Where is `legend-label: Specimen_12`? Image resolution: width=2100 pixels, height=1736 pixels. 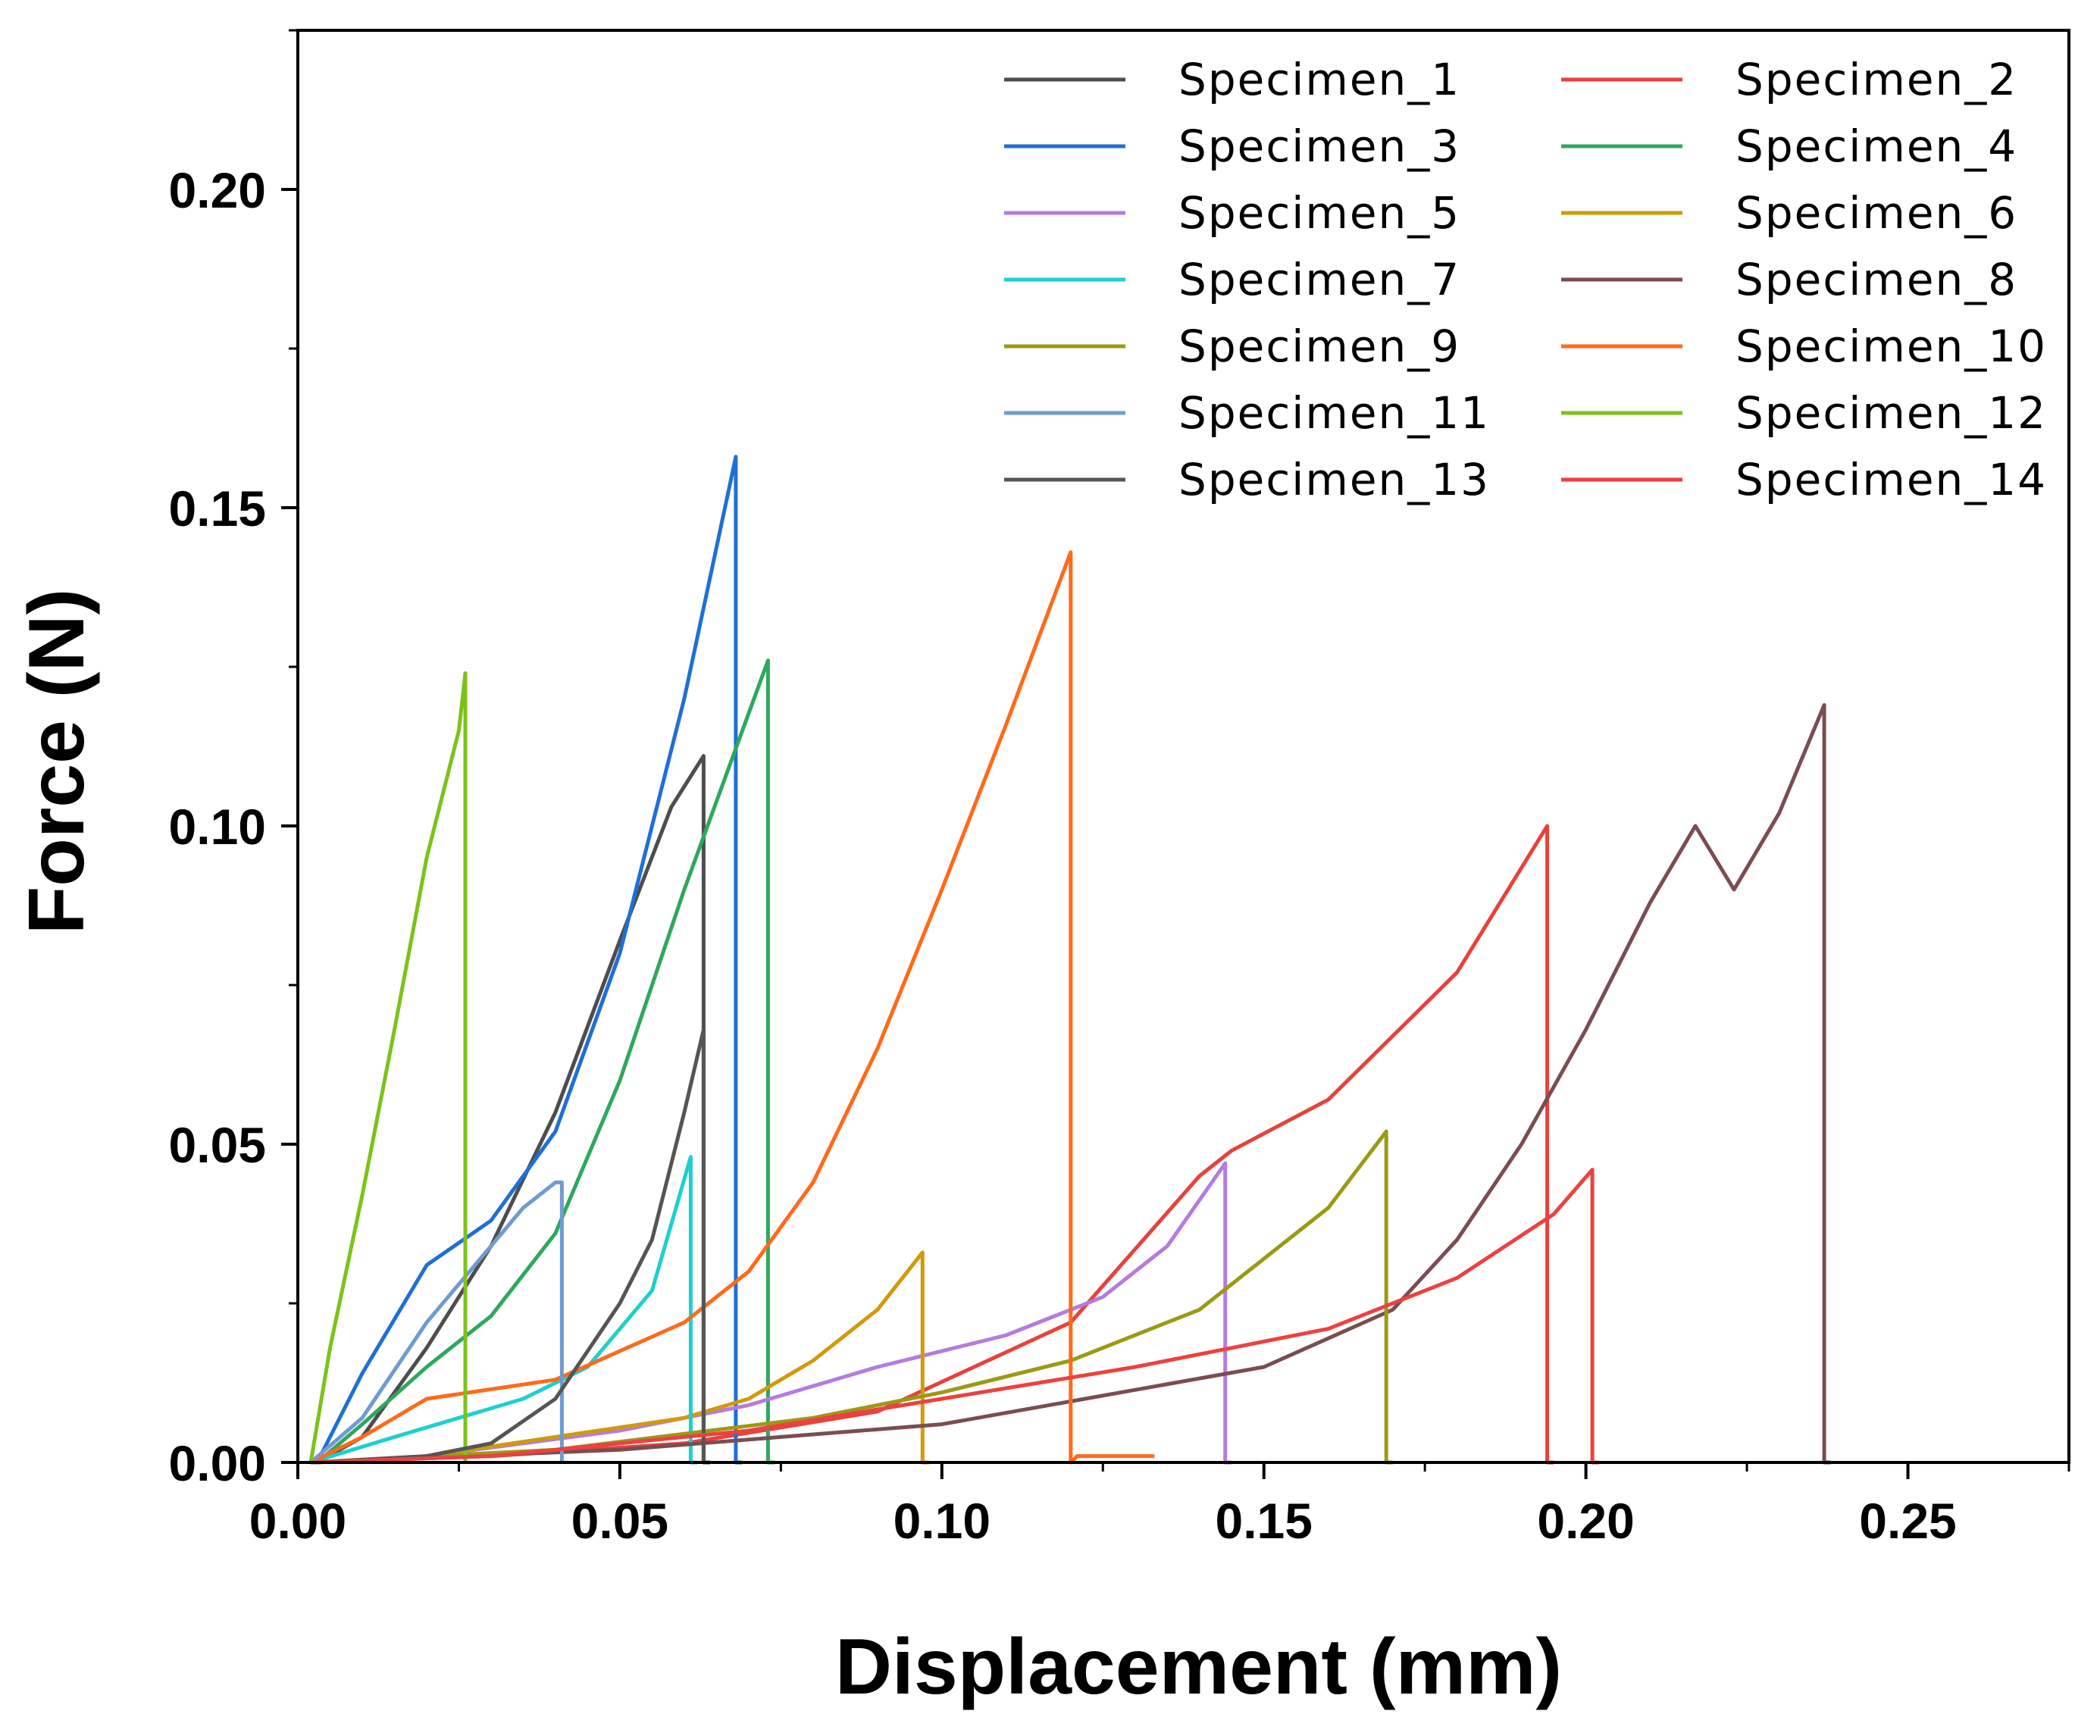 legend-label: Specimen_12 is located at coordinates (1891, 413).